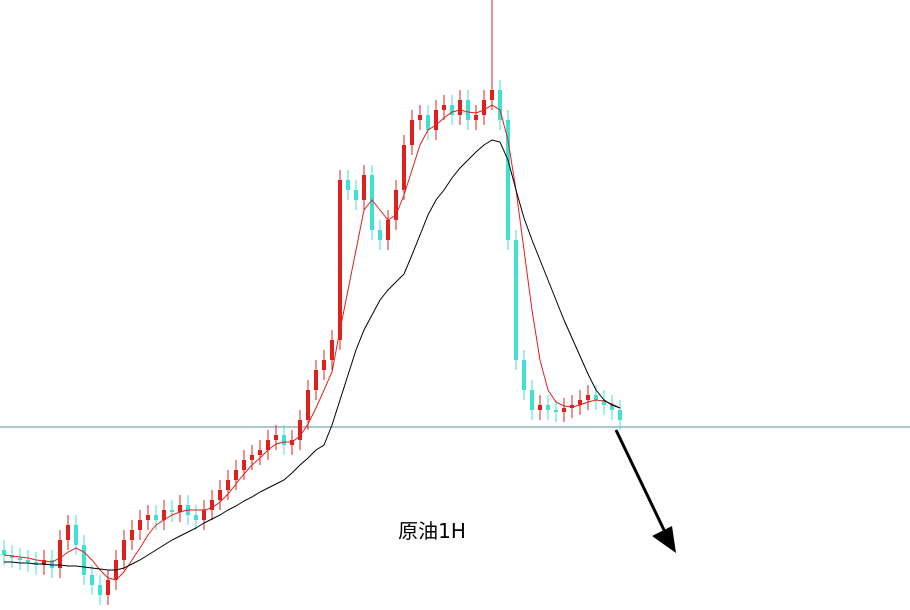 The image size is (910, 610). Describe the element at coordinates (664, 539) in the screenshot. I see `arrow-head` at that location.